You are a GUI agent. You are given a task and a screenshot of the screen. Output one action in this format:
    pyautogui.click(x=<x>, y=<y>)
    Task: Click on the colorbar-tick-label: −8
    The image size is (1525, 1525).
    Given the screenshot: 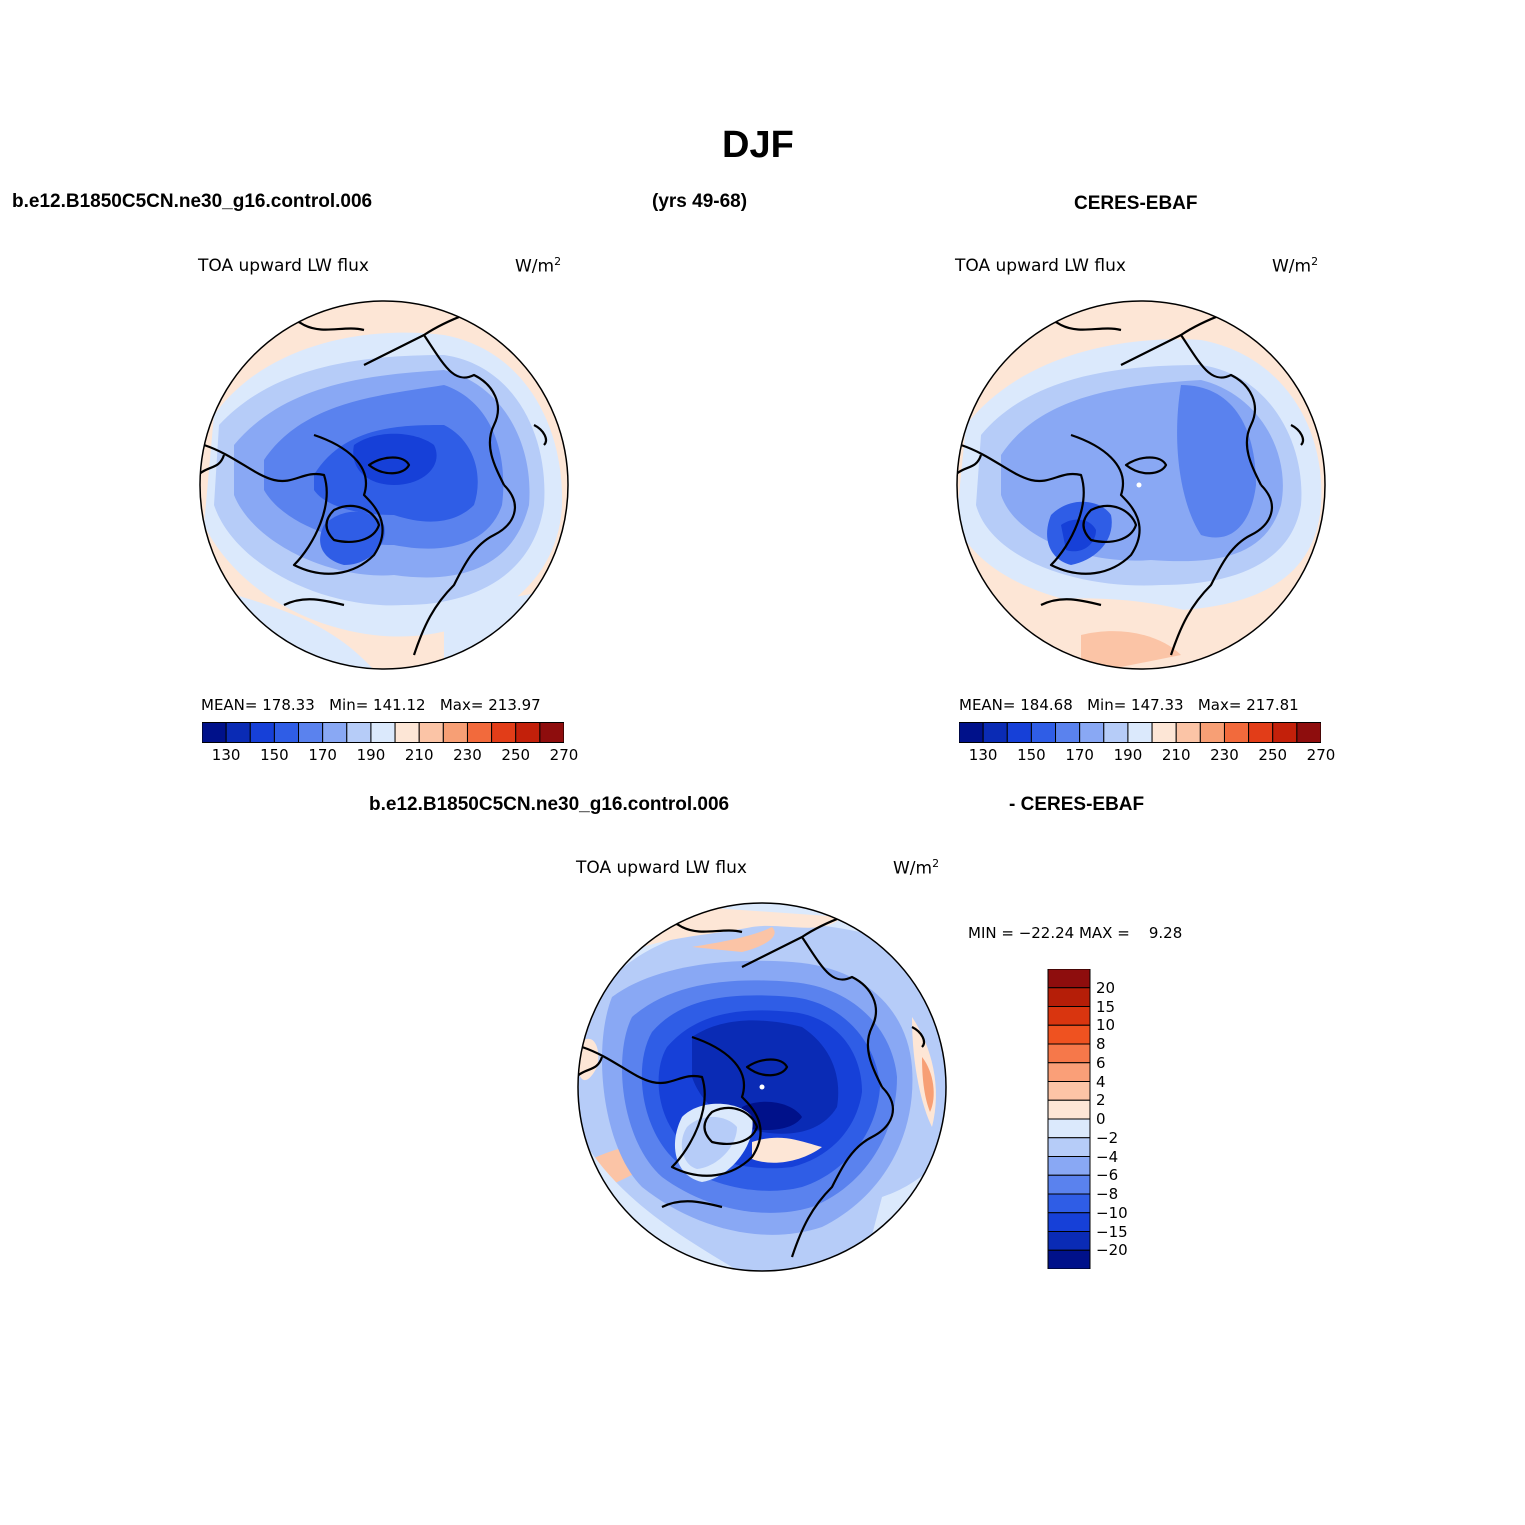 What is the action you would take?
    pyautogui.click(x=1107, y=1194)
    